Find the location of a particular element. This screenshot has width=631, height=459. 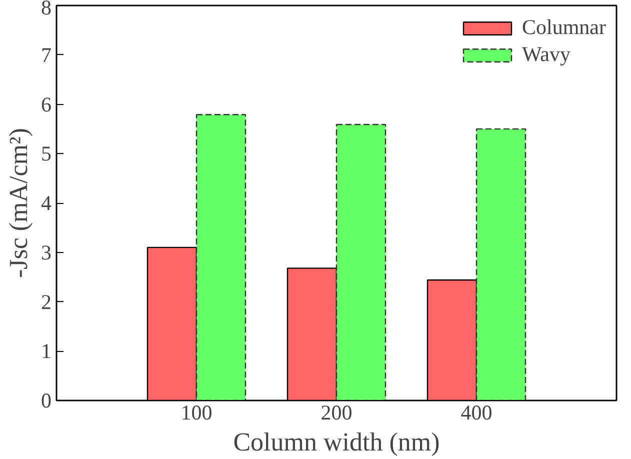

legend-label: Wavy is located at coordinates (546, 54).